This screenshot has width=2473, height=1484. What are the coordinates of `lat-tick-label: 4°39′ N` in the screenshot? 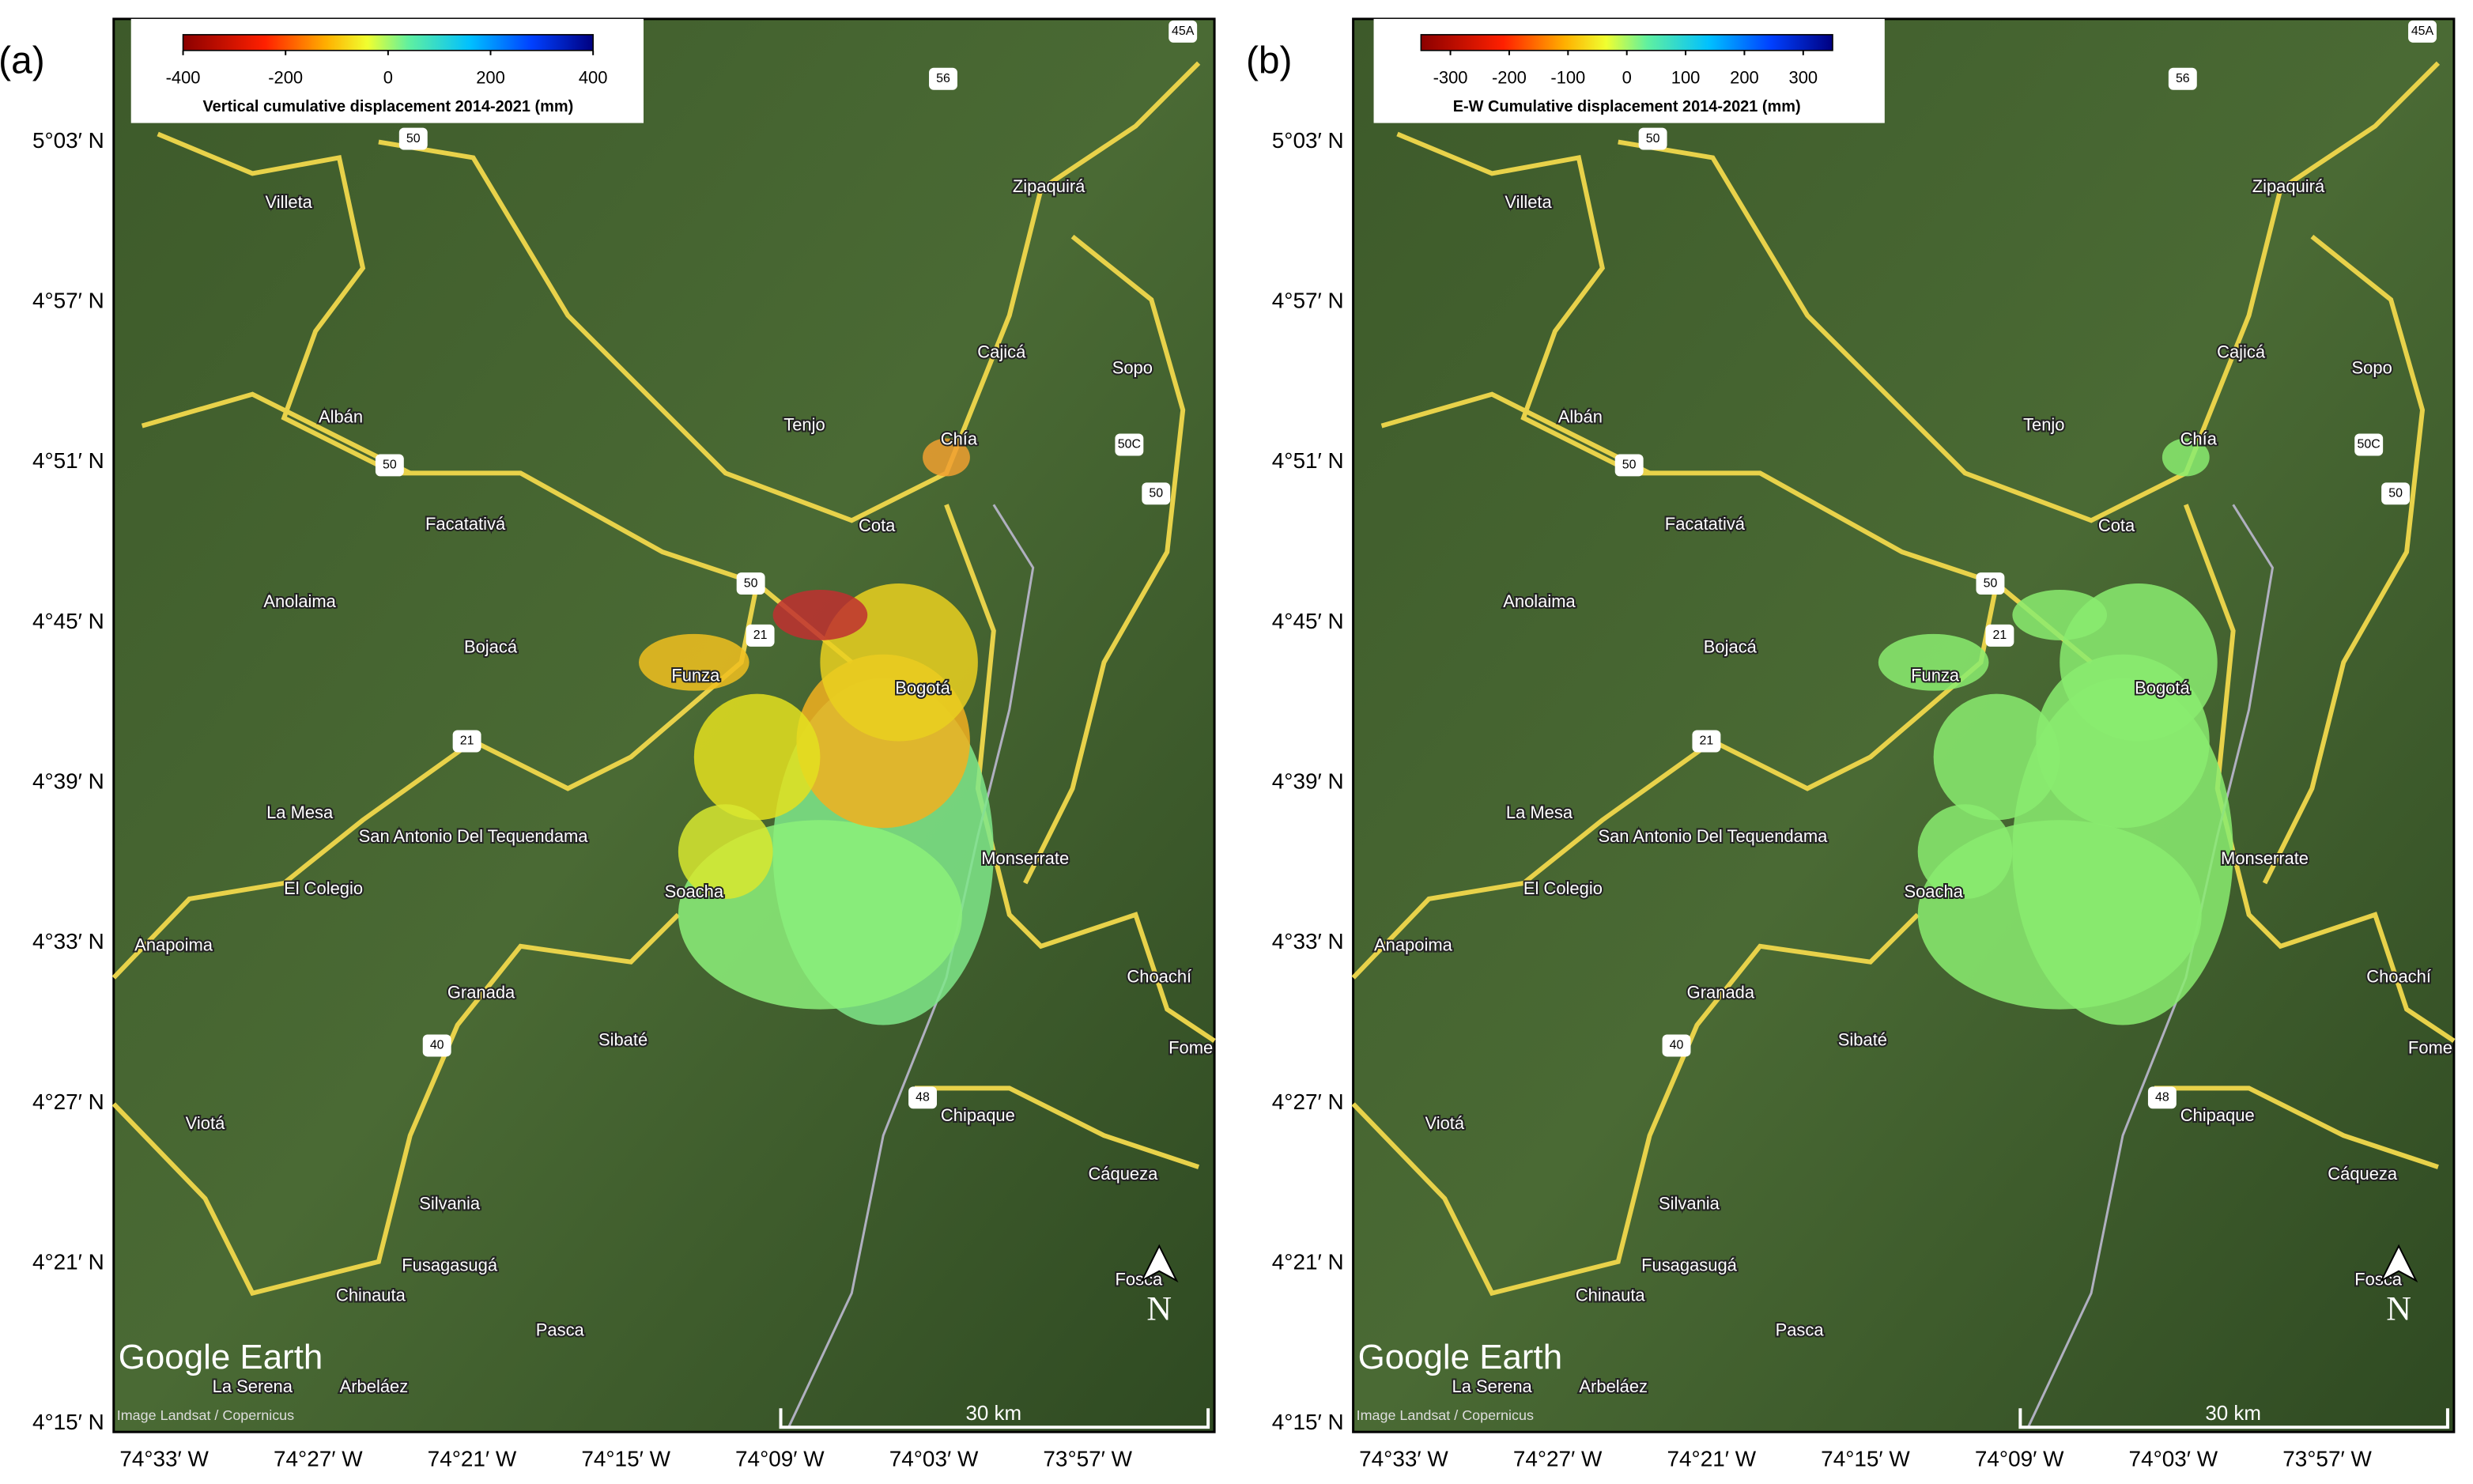 It's located at (68, 781).